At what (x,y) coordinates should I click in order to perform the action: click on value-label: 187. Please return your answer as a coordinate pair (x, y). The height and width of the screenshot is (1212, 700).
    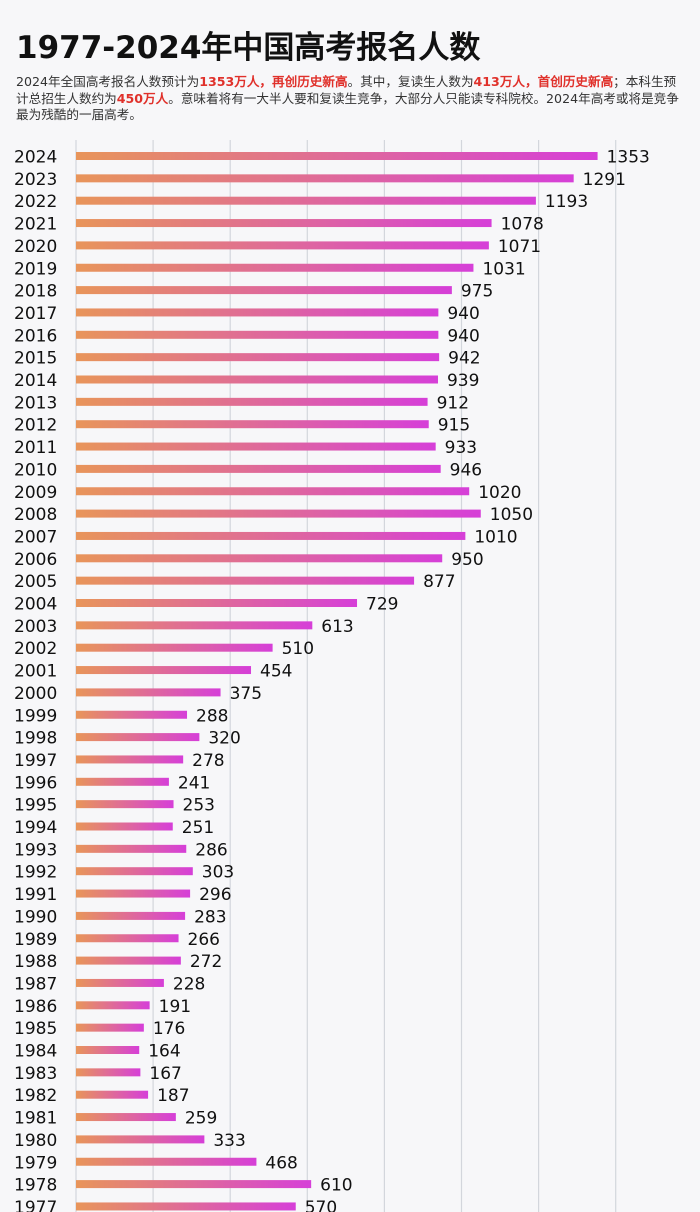
    Looking at the image, I should click on (173, 1096).